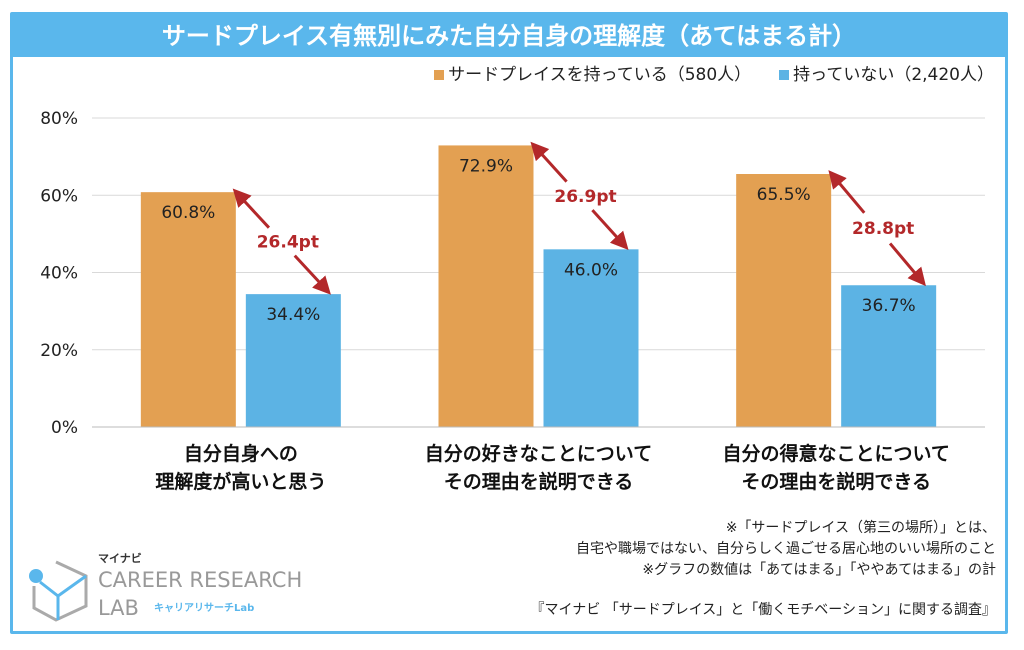 Image resolution: width=1024 pixels, height=650 pixels. Describe the element at coordinates (538, 453) in the screenshot. I see `x-category-label: 自分の好きなことについて` at that location.